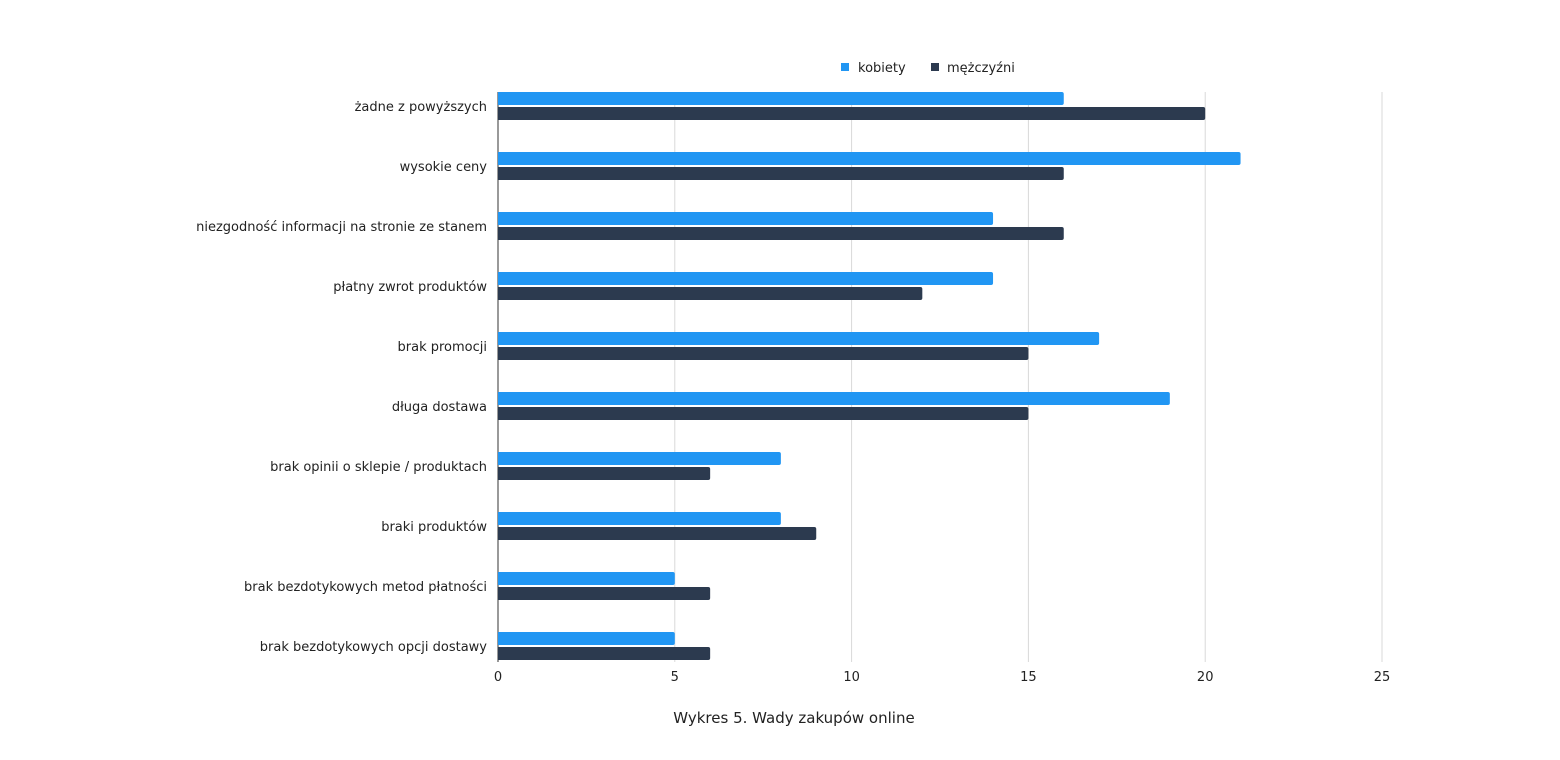 The width and height of the screenshot is (1560, 760). What do you see at coordinates (434, 527) in the screenshot?
I see `category-label: braki produktów` at bounding box center [434, 527].